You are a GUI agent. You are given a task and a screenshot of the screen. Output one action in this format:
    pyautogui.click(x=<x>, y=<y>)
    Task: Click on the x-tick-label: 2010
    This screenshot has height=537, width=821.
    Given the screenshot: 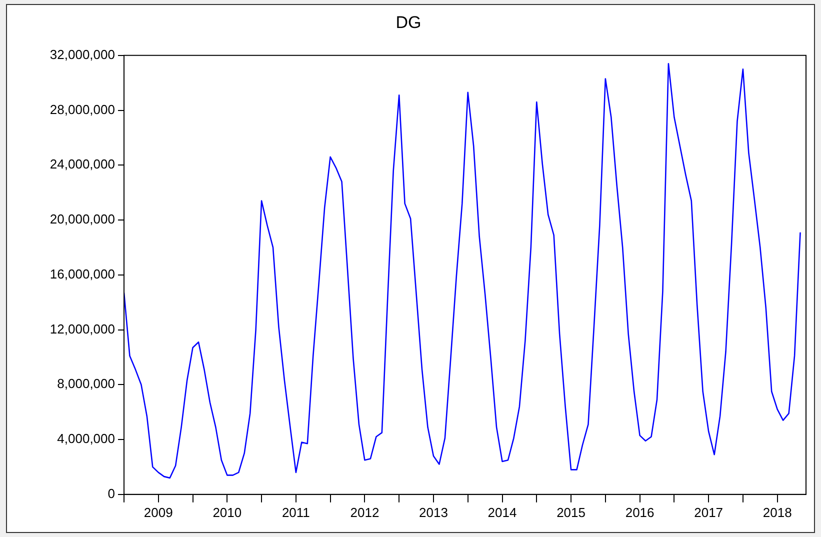 What is the action you would take?
    pyautogui.click(x=227, y=512)
    